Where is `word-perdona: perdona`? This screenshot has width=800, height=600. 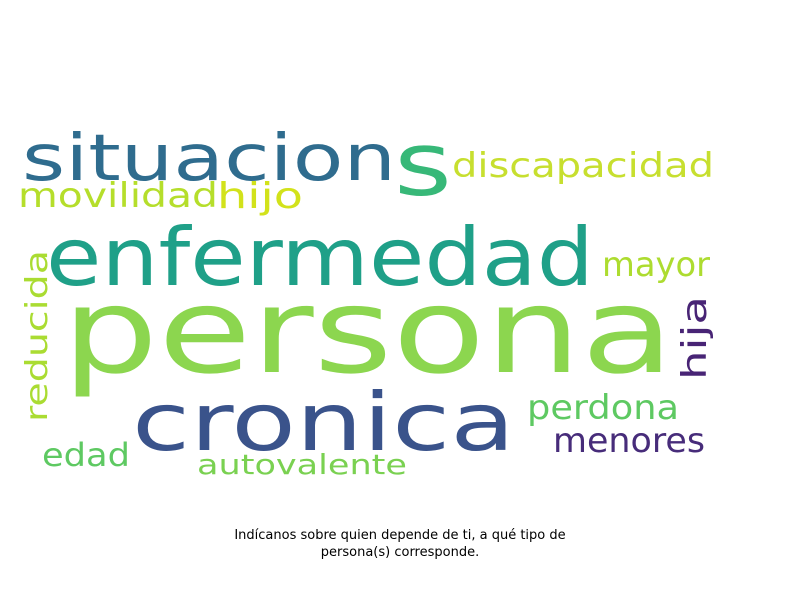
word-perdona: perdona is located at coordinates (603, 408).